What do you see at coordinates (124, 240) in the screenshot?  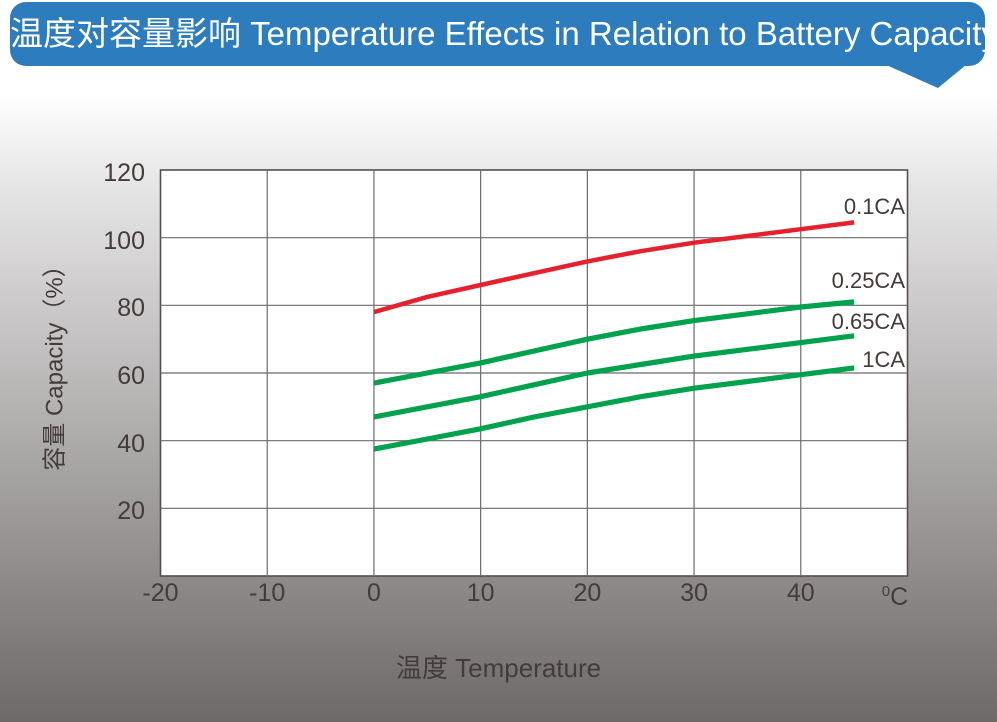 I see `y-tick-label: 100` at bounding box center [124, 240].